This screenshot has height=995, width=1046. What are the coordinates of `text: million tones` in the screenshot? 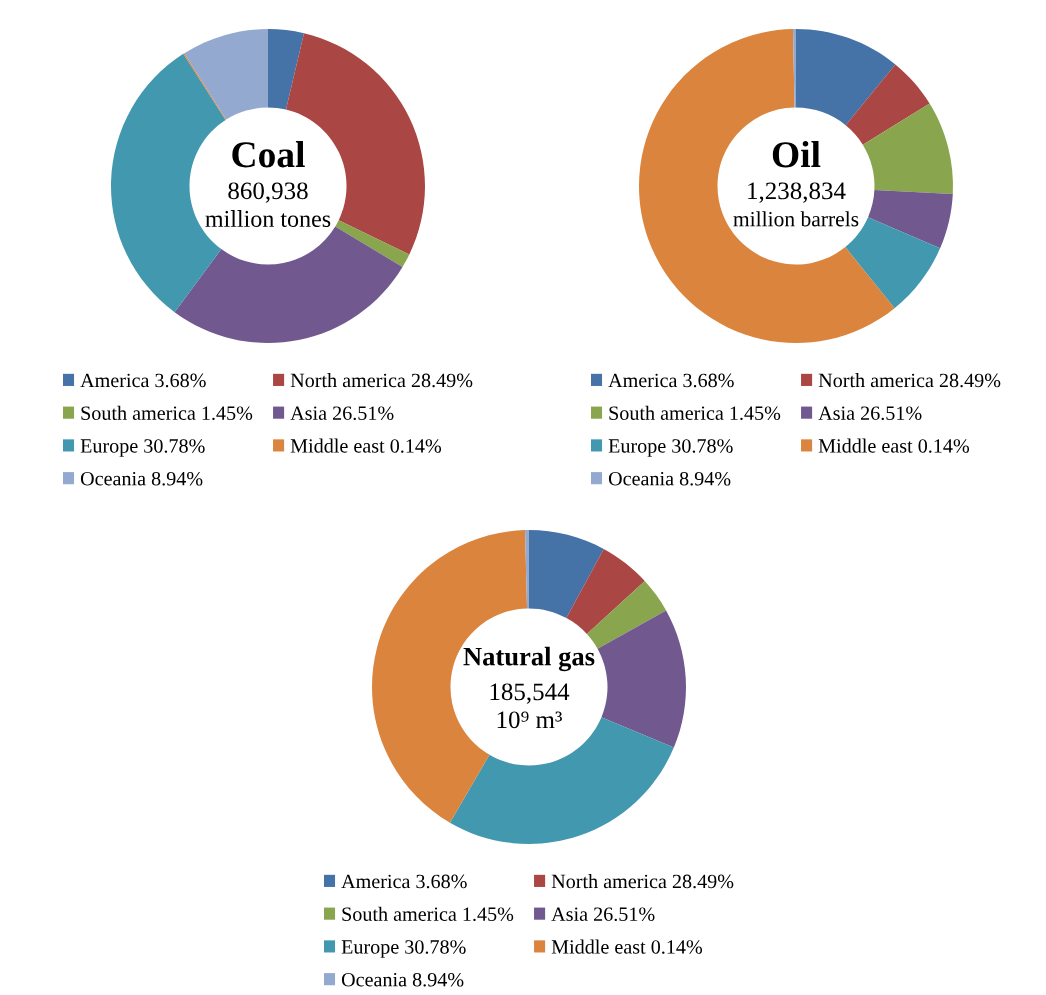 It's located at (268, 219).